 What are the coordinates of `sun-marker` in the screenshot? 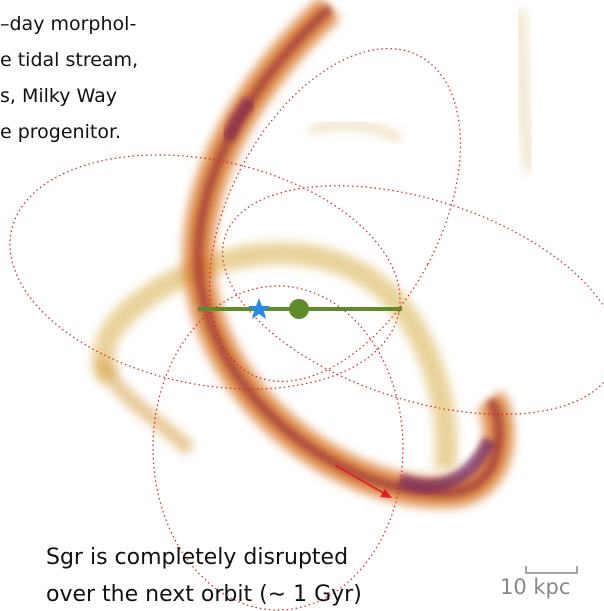 It's located at (259, 308).